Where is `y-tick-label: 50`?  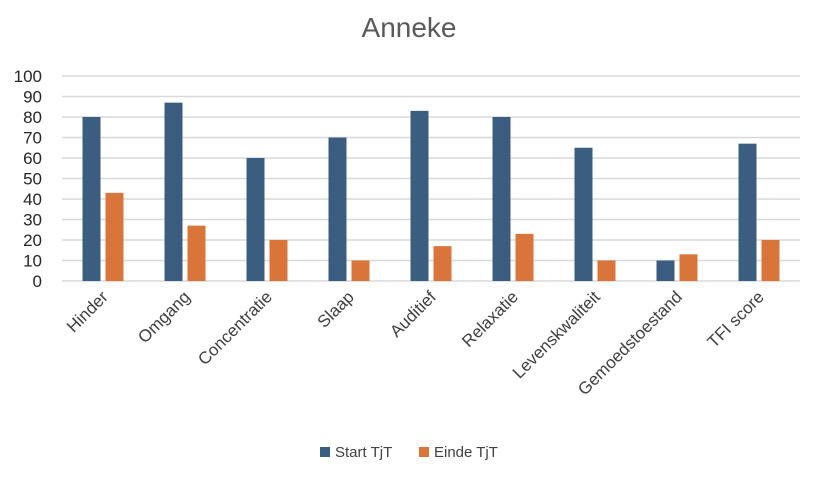 y-tick-label: 50 is located at coordinates (32, 179).